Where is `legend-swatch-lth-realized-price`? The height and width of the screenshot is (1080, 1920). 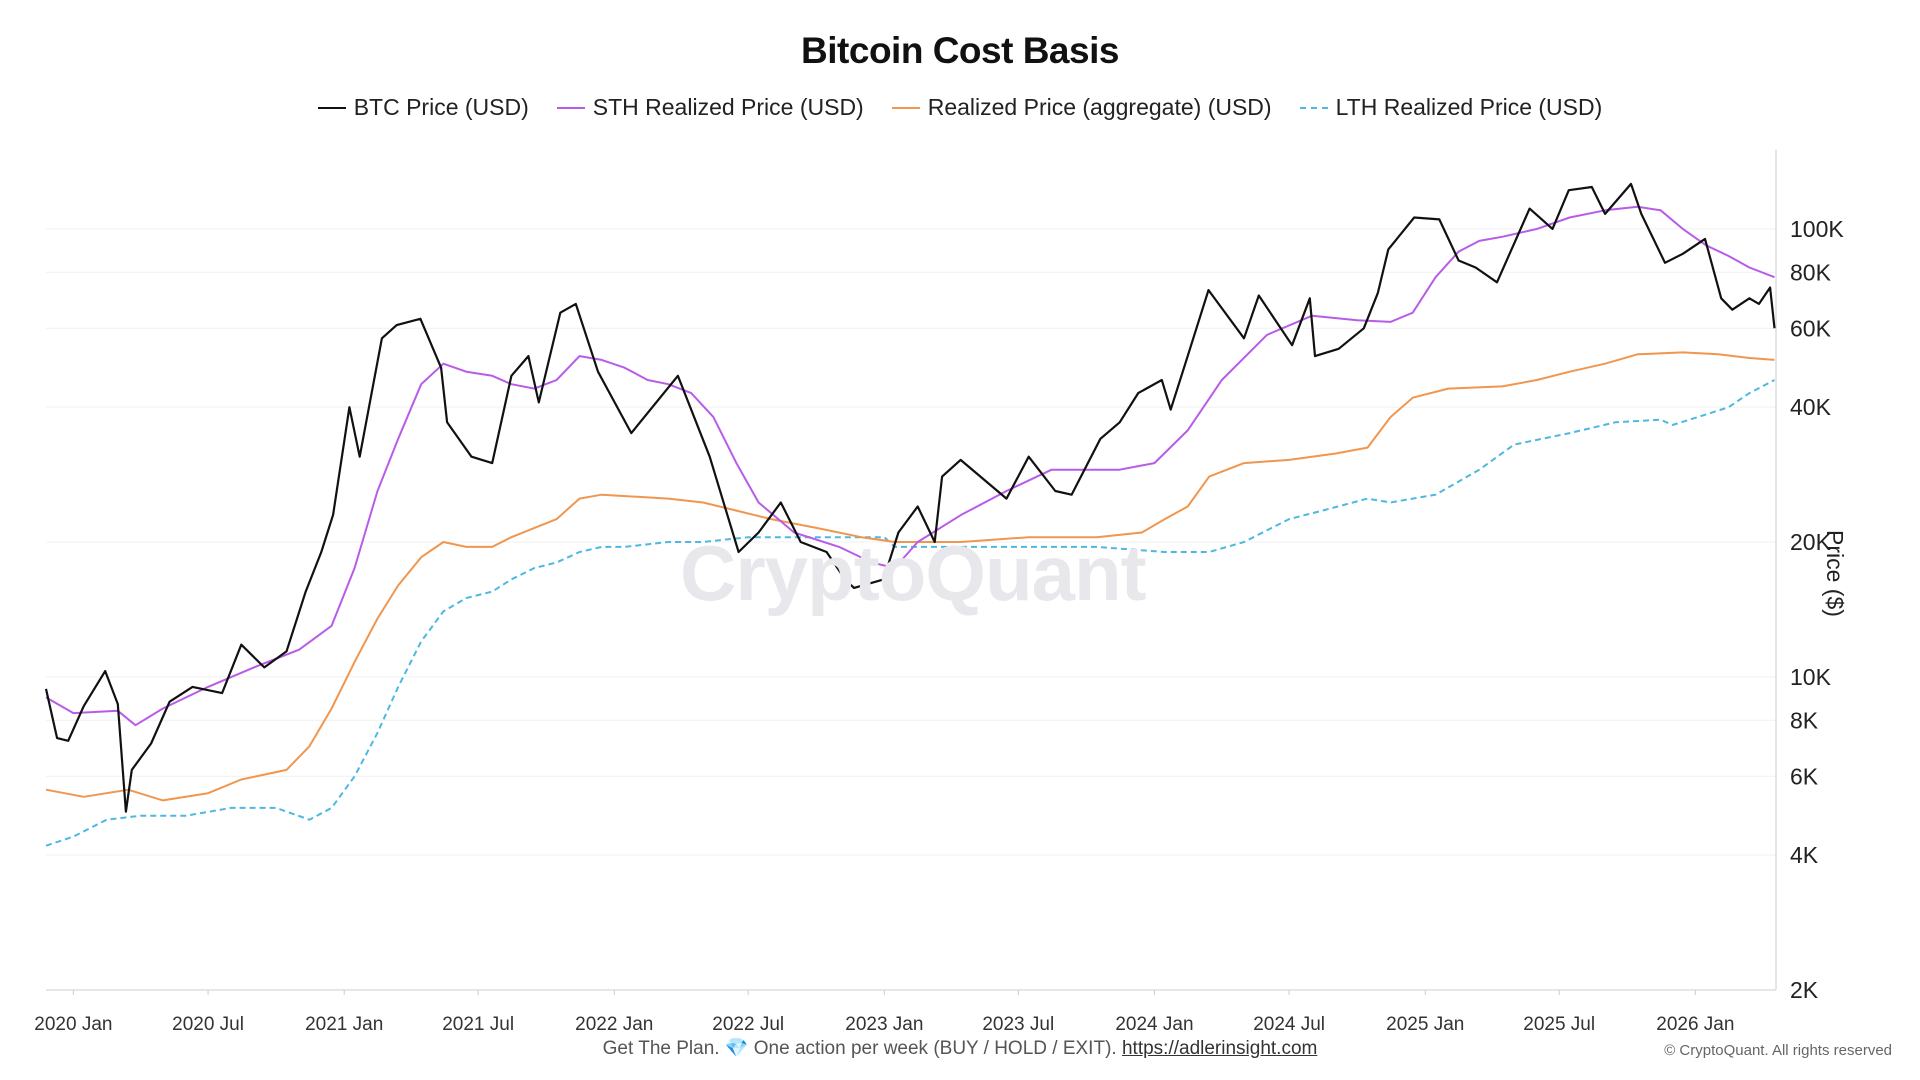 legend-swatch-lth-realized-price is located at coordinates (1313, 107).